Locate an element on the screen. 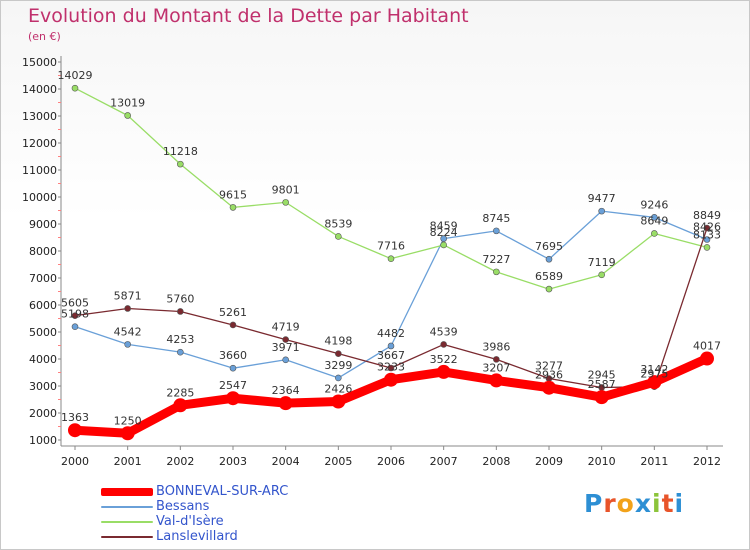 Image resolution: width=750 pixels, height=550 pixels. data-label: 5605 is located at coordinates (75, 303).